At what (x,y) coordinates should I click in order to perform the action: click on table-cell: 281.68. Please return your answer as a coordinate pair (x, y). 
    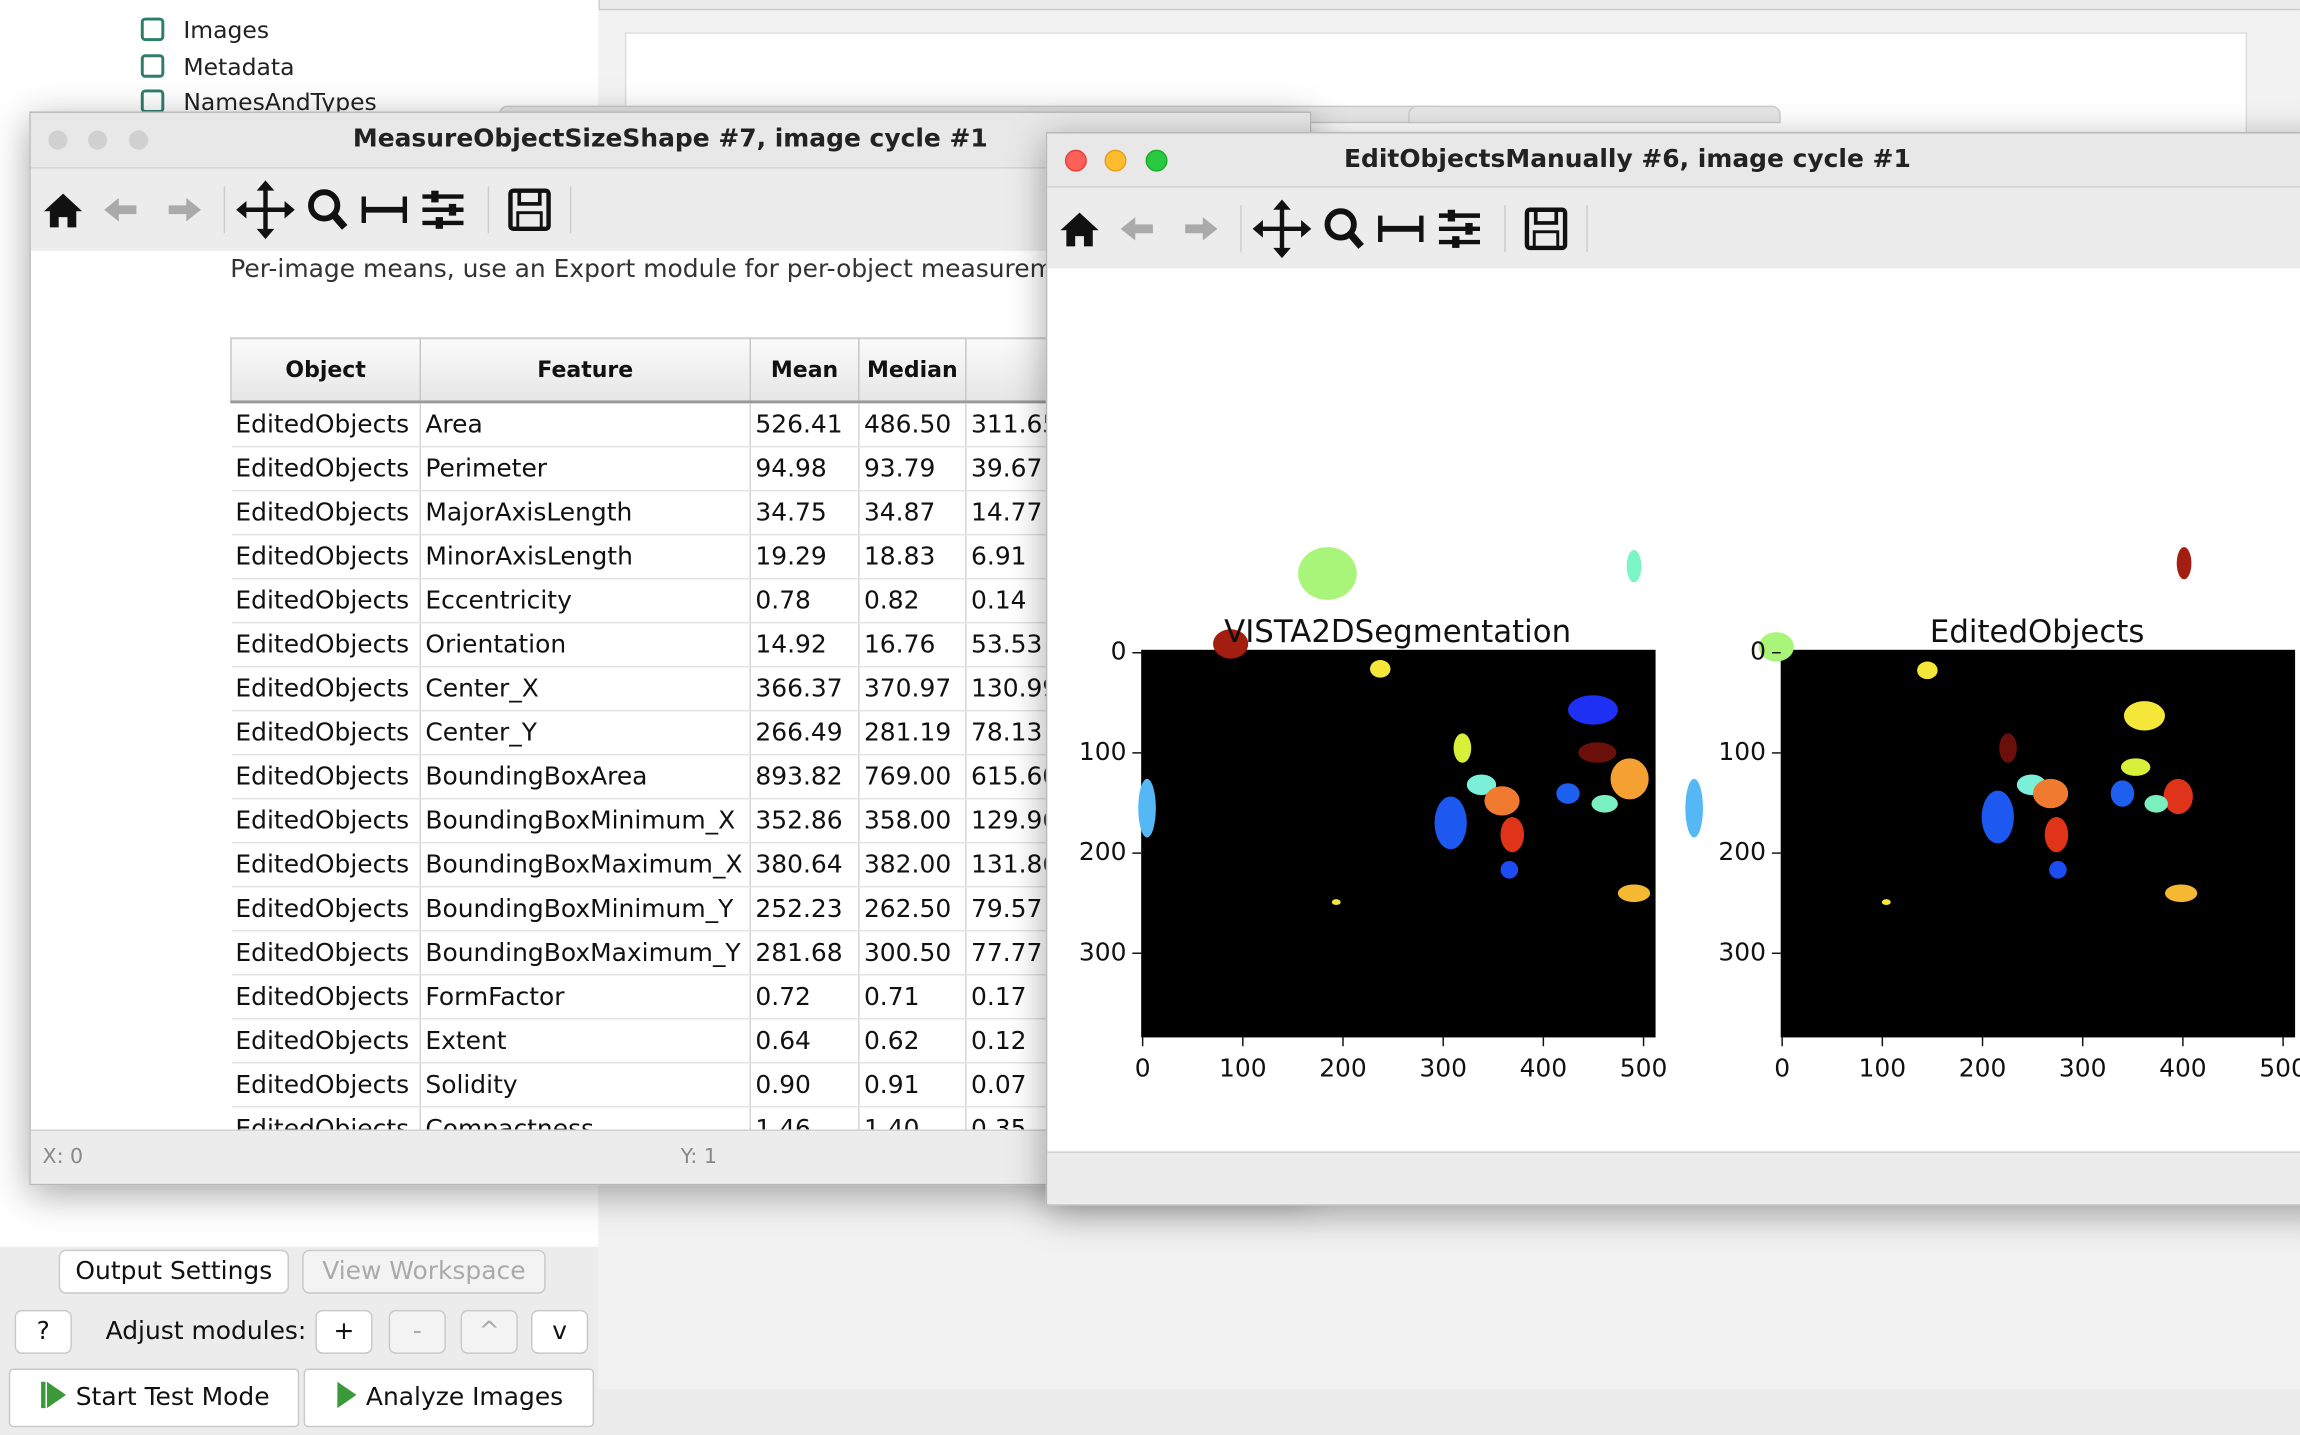
    Looking at the image, I should click on (805, 953).